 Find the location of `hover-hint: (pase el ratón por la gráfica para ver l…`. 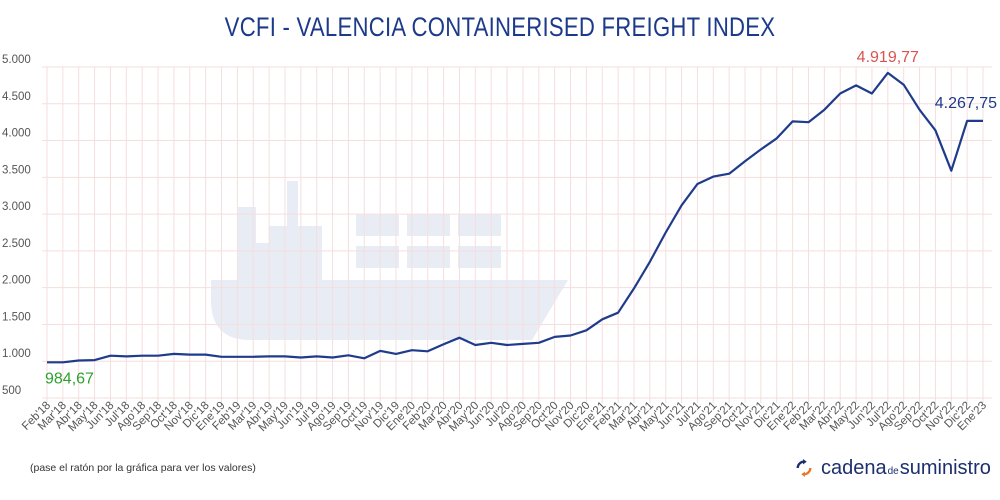

hover-hint: (pase el ratón por la gráfica para ver l… is located at coordinates (143, 468).